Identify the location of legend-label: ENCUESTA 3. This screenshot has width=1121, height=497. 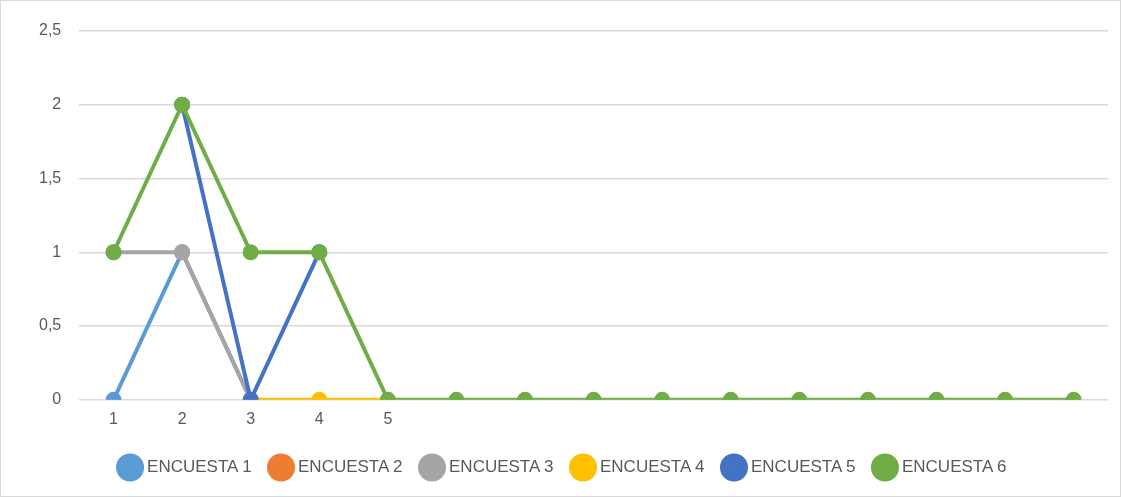
(501, 467).